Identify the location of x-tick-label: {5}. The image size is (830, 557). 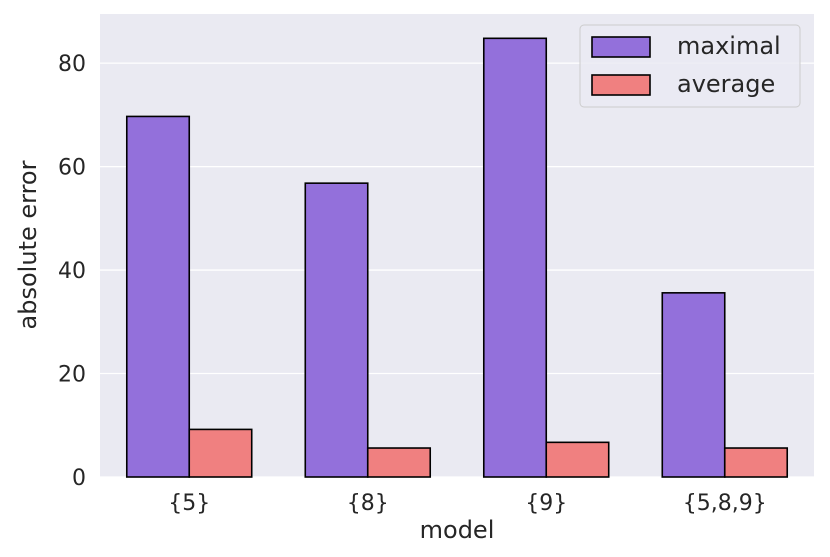
(189, 503).